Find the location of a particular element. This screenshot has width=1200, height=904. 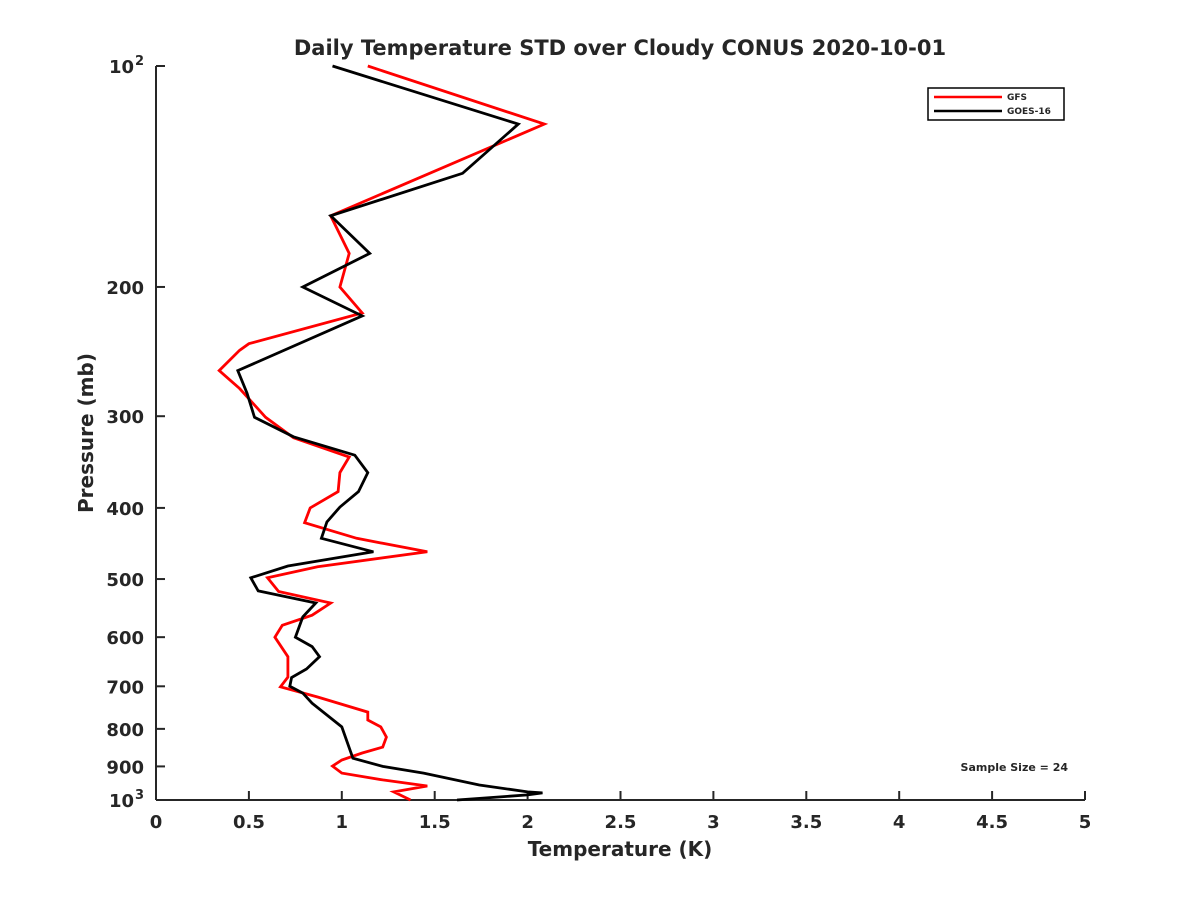

x-tick-label: 4.5 is located at coordinates (992, 822).